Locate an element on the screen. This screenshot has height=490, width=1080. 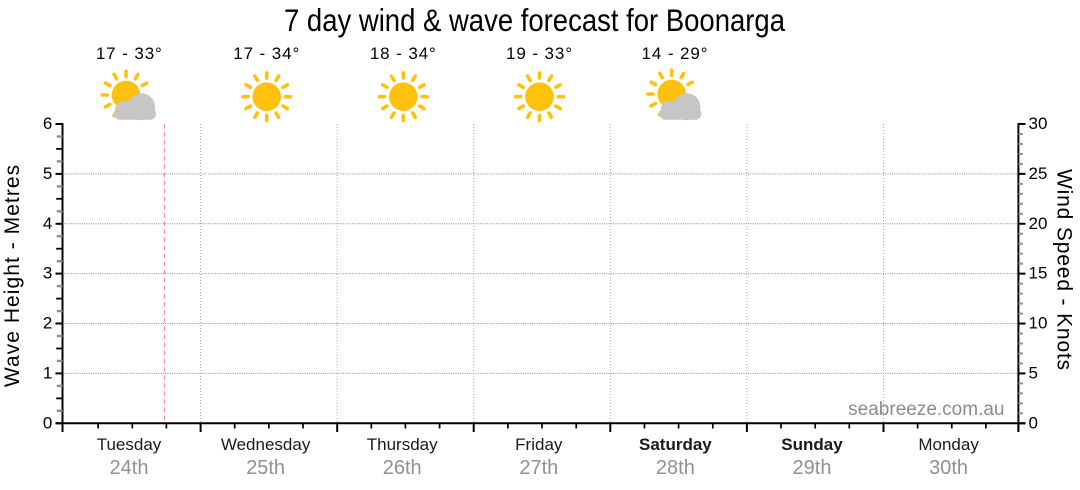
svg-text: 27th is located at coordinates (538, 468).